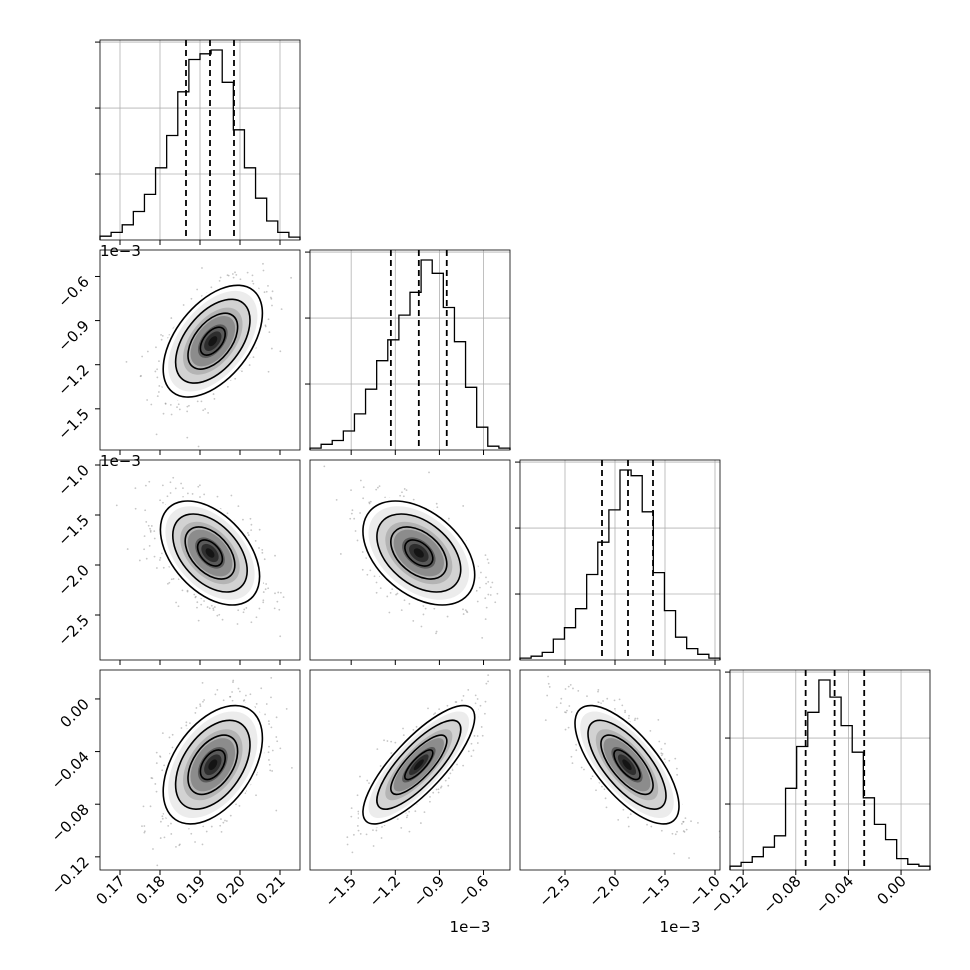 The width and height of the screenshot is (970, 970). Describe the element at coordinates (270, 890) in the screenshot. I see `x-tick-label: 0.21` at that location.